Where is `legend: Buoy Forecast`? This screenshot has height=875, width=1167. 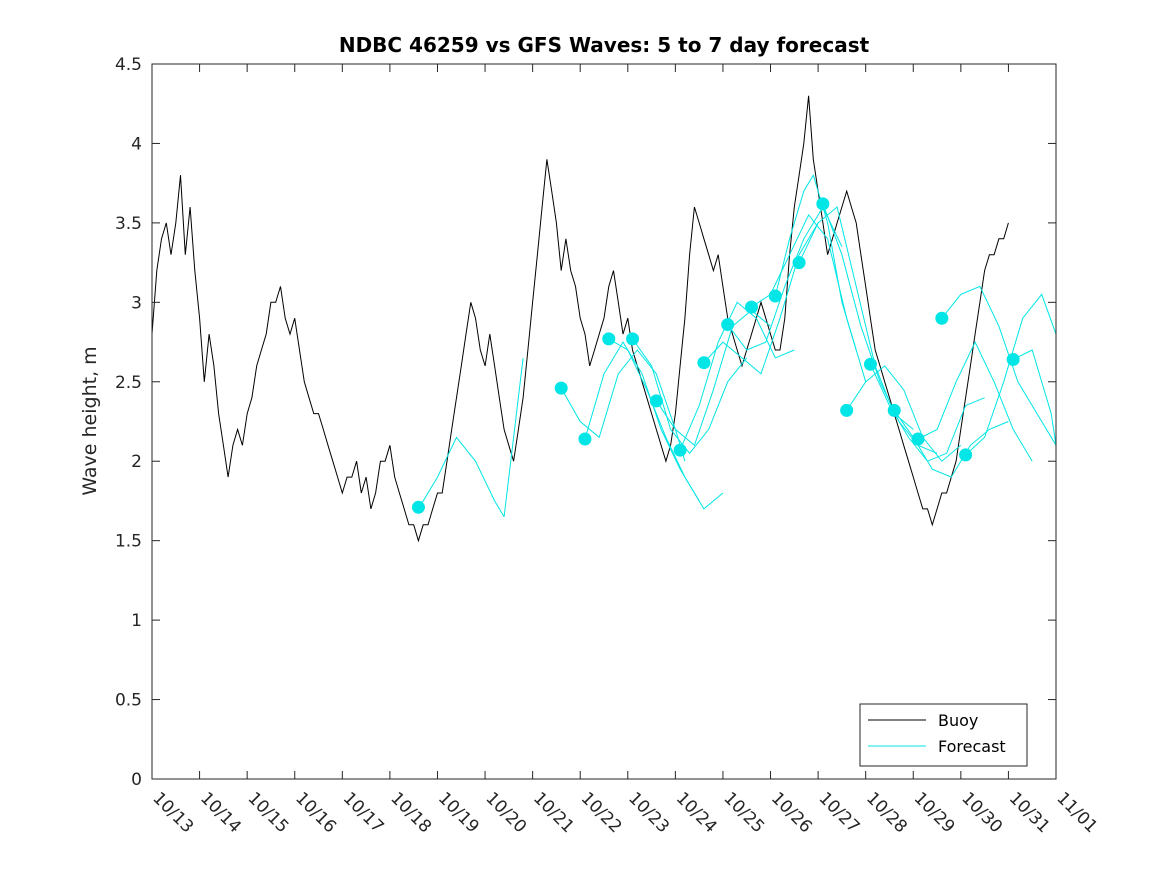
legend: Buoy Forecast is located at coordinates (943, 735).